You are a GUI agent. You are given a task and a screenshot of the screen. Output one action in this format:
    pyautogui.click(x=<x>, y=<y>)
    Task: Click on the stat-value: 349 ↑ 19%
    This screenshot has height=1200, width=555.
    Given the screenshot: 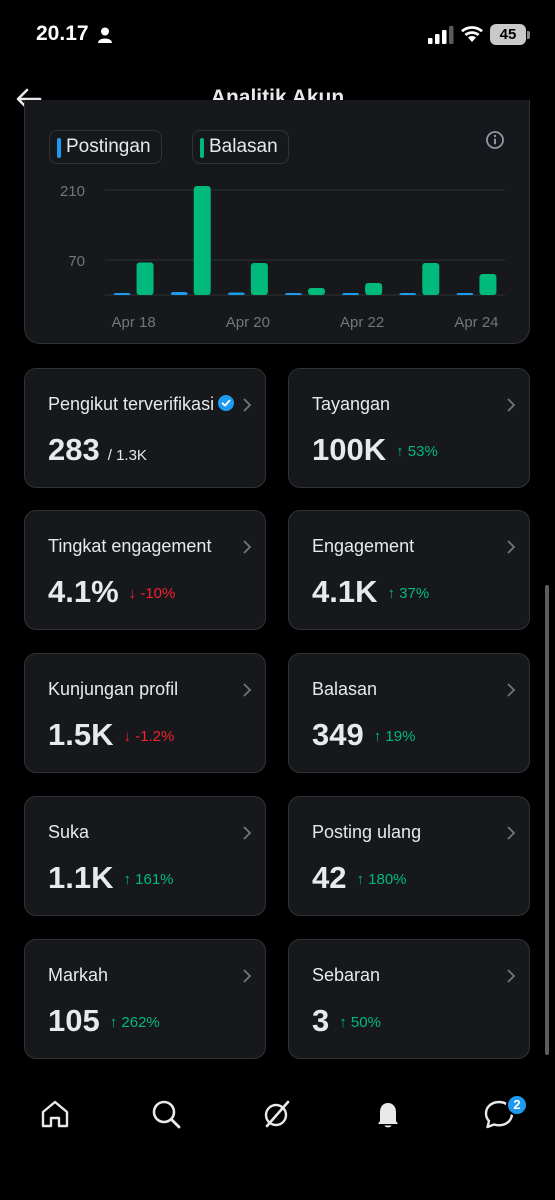 What is the action you would take?
    pyautogui.click(x=363, y=735)
    